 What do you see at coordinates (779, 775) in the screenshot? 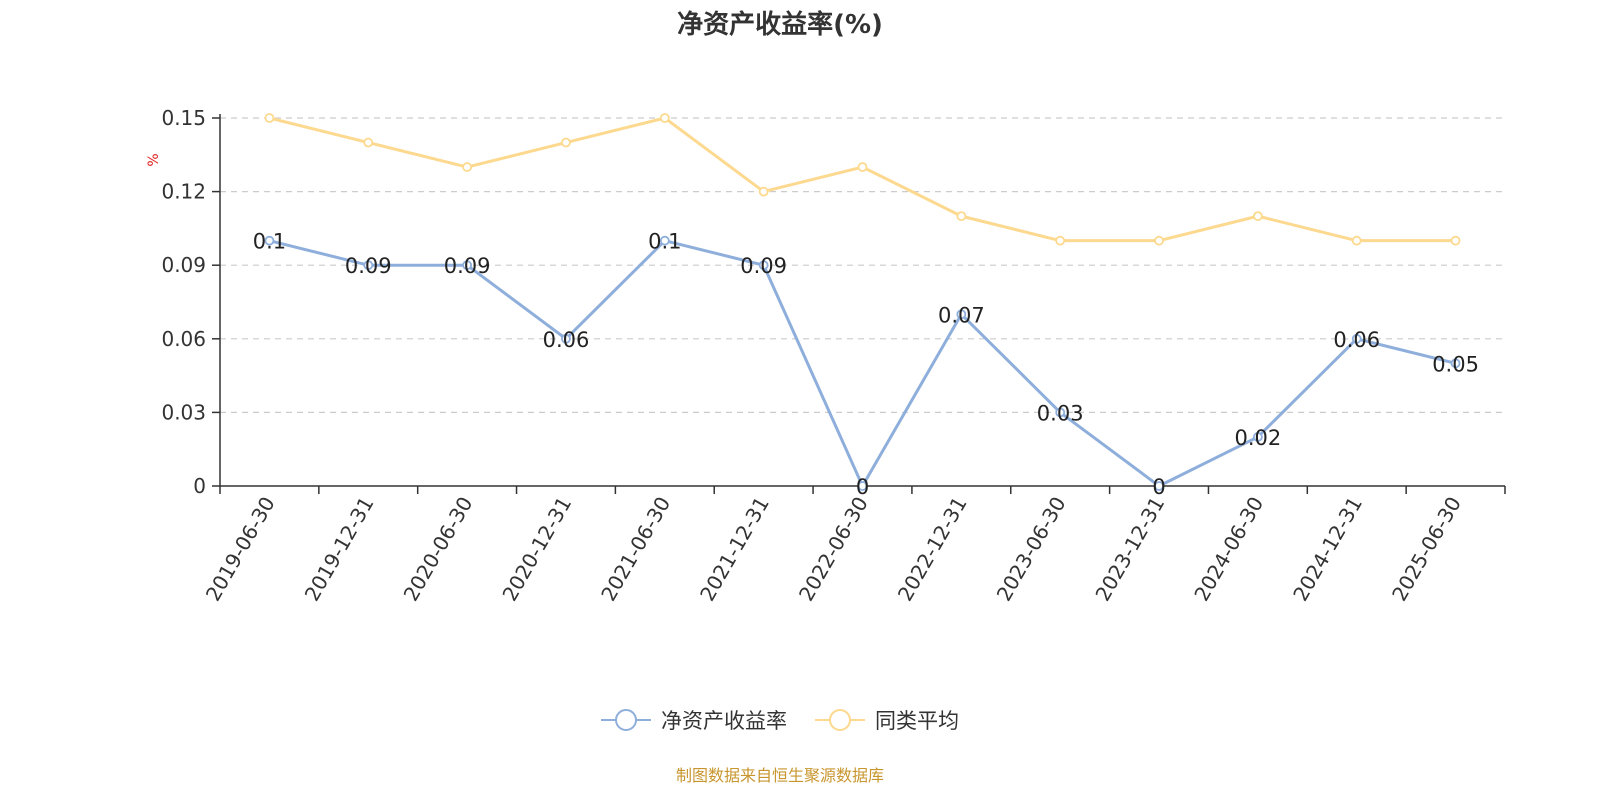
I see `source-note: 制图数据来自恒生聚源数据库` at bounding box center [779, 775].